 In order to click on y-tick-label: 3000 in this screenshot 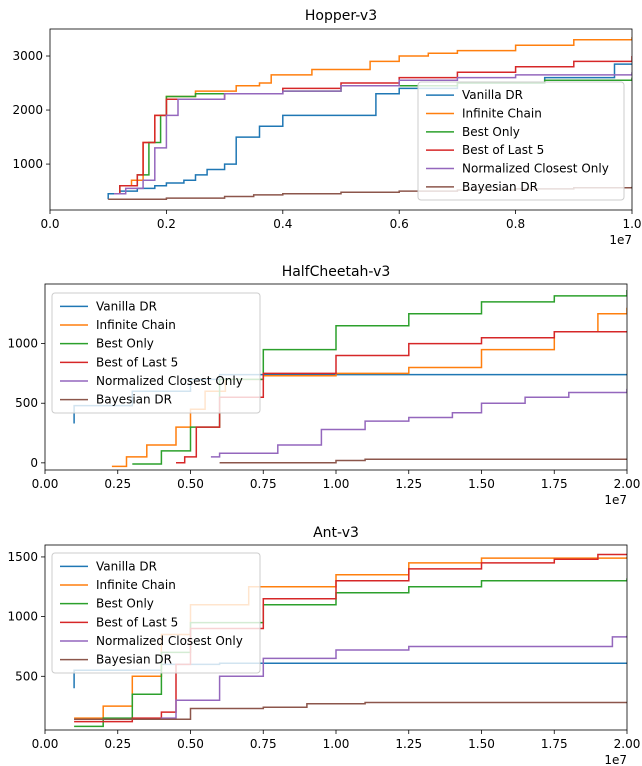, I will do `click(27, 56)`.